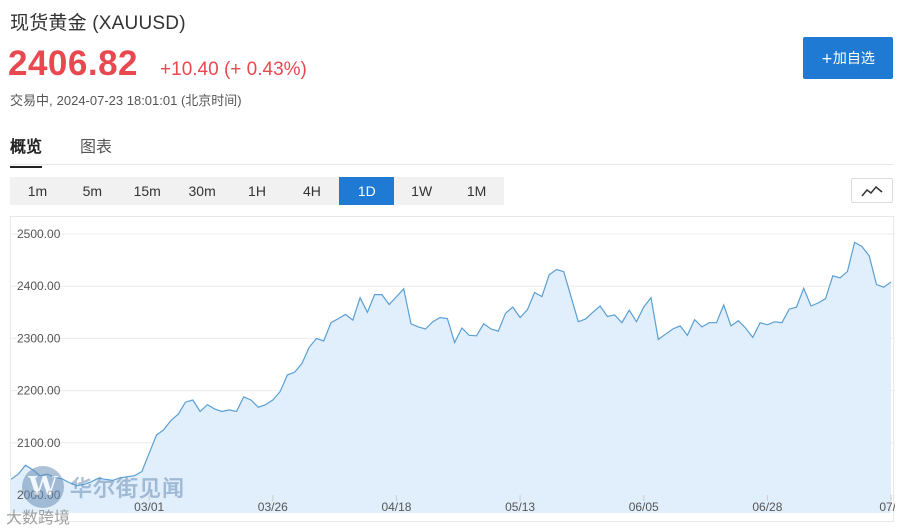 The width and height of the screenshot is (904, 532). I want to click on price-row: 2406.82 +10.40 (+ 0.43%), so click(157, 64).